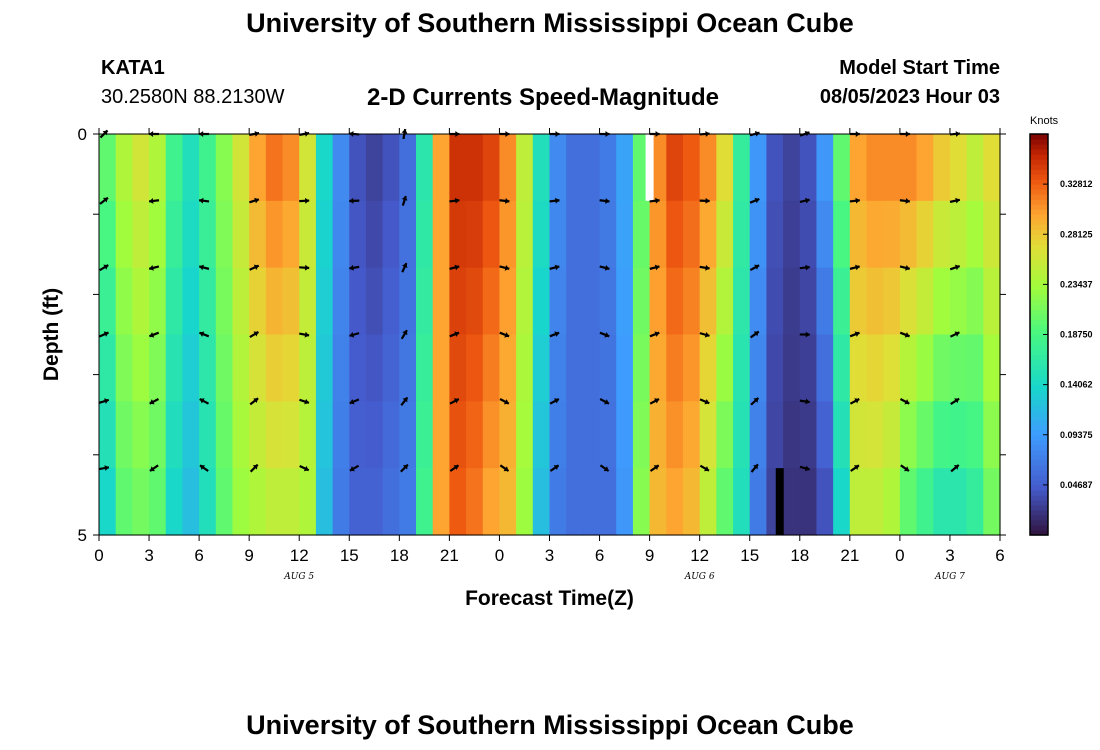 The image size is (1100, 750). What do you see at coordinates (1076, 234) in the screenshot?
I see `colorbar-tick-label: 0.28125` at bounding box center [1076, 234].